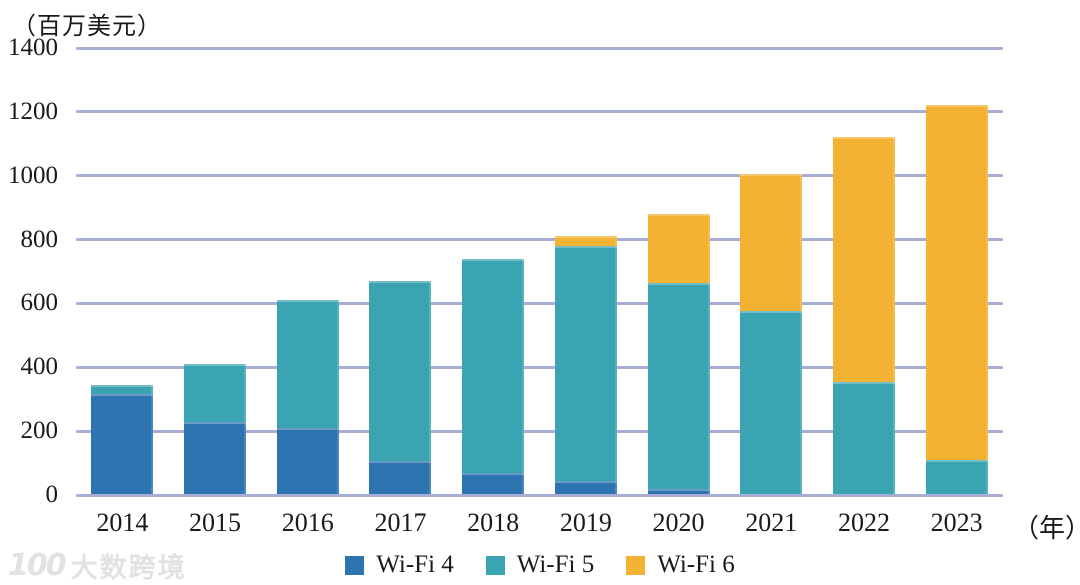 This screenshot has height=585, width=1080. What do you see at coordinates (678, 385) in the screenshot?
I see `bar-segment-wi-fi-5-2020` at bounding box center [678, 385].